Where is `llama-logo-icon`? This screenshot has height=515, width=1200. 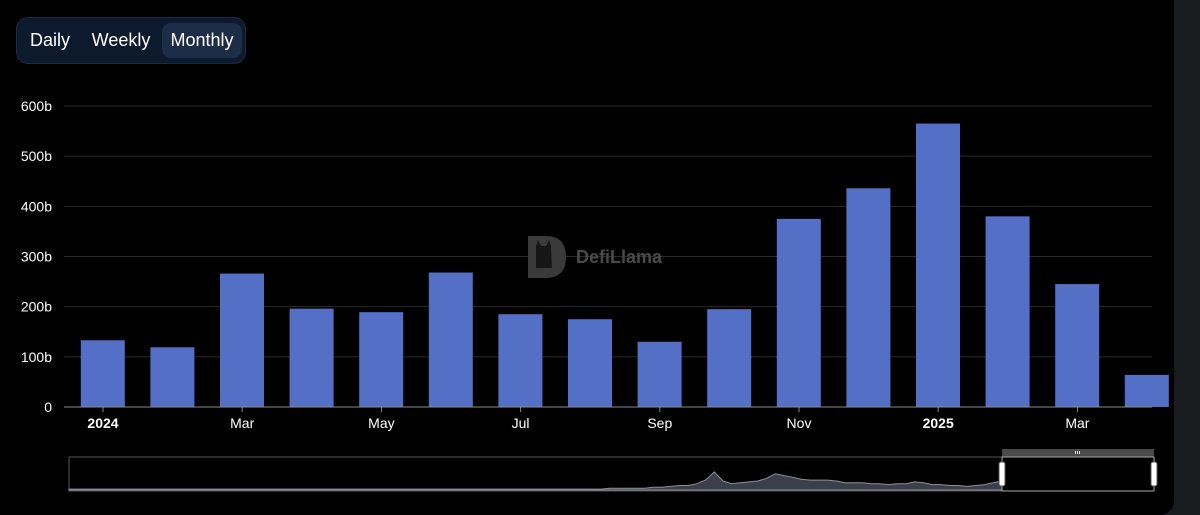 llama-logo-icon is located at coordinates (547, 257).